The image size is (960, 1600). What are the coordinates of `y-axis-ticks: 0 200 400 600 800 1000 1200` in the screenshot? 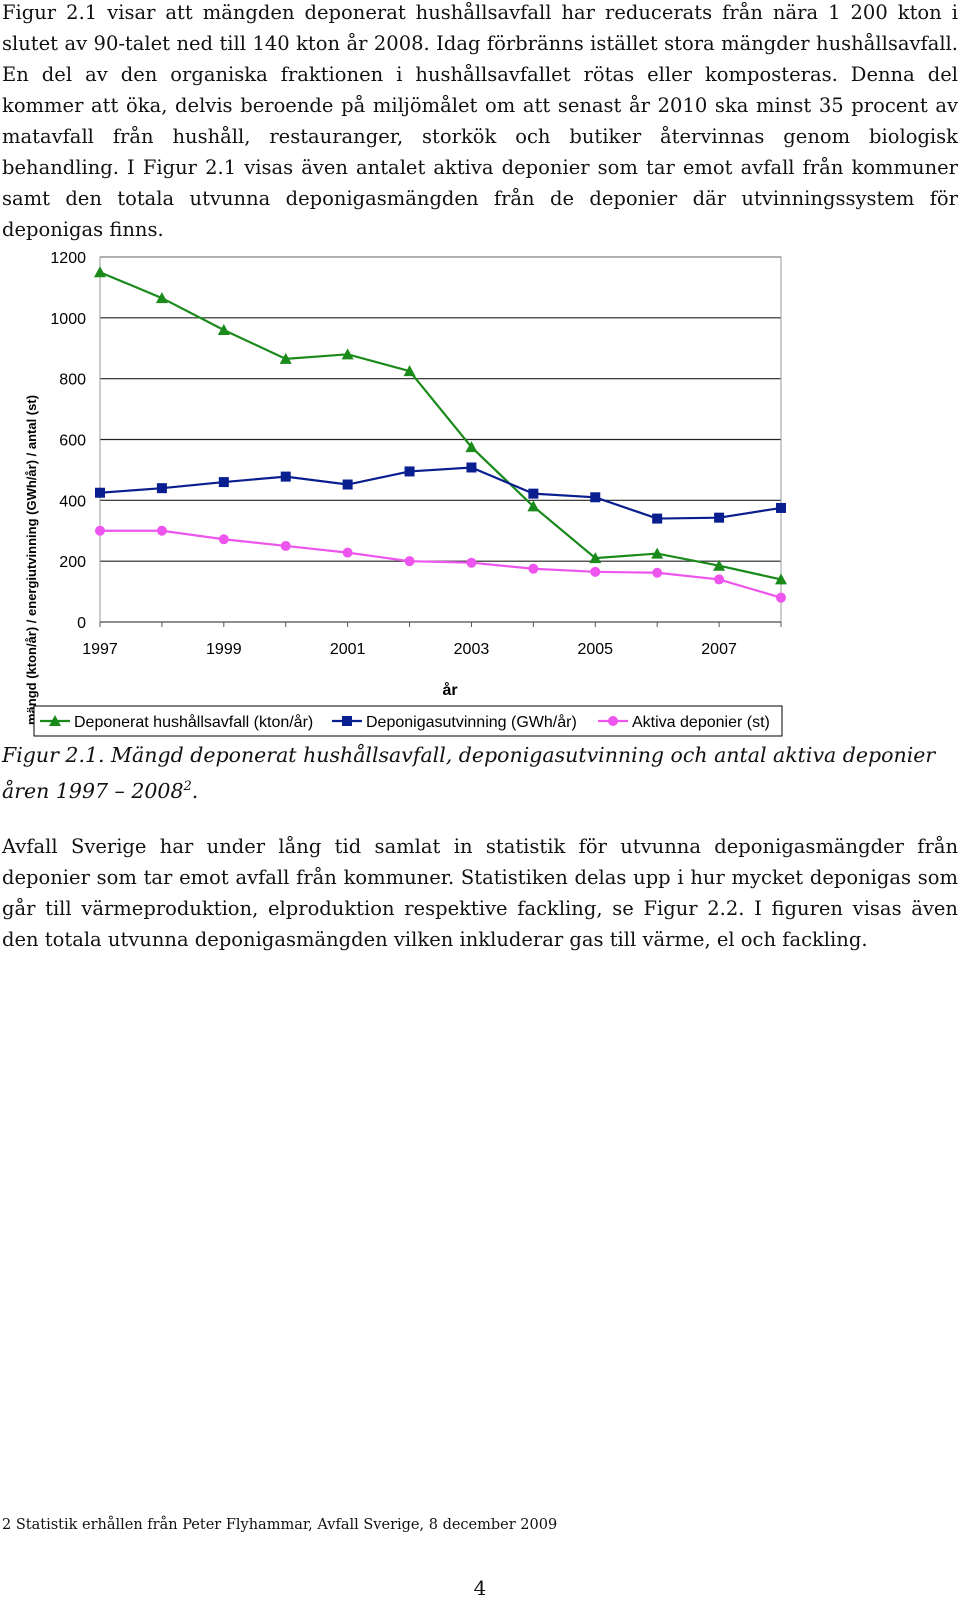 It's located at (68, 441).